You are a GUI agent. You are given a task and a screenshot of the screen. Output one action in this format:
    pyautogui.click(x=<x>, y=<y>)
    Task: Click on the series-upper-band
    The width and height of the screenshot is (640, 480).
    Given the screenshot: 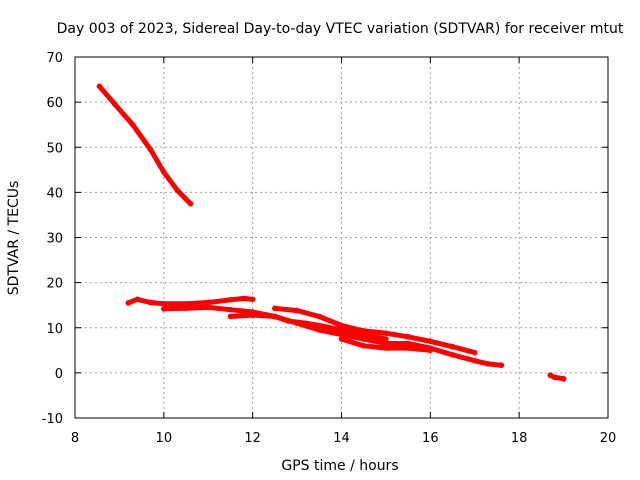 What is the action you would take?
    pyautogui.click(x=190, y=301)
    